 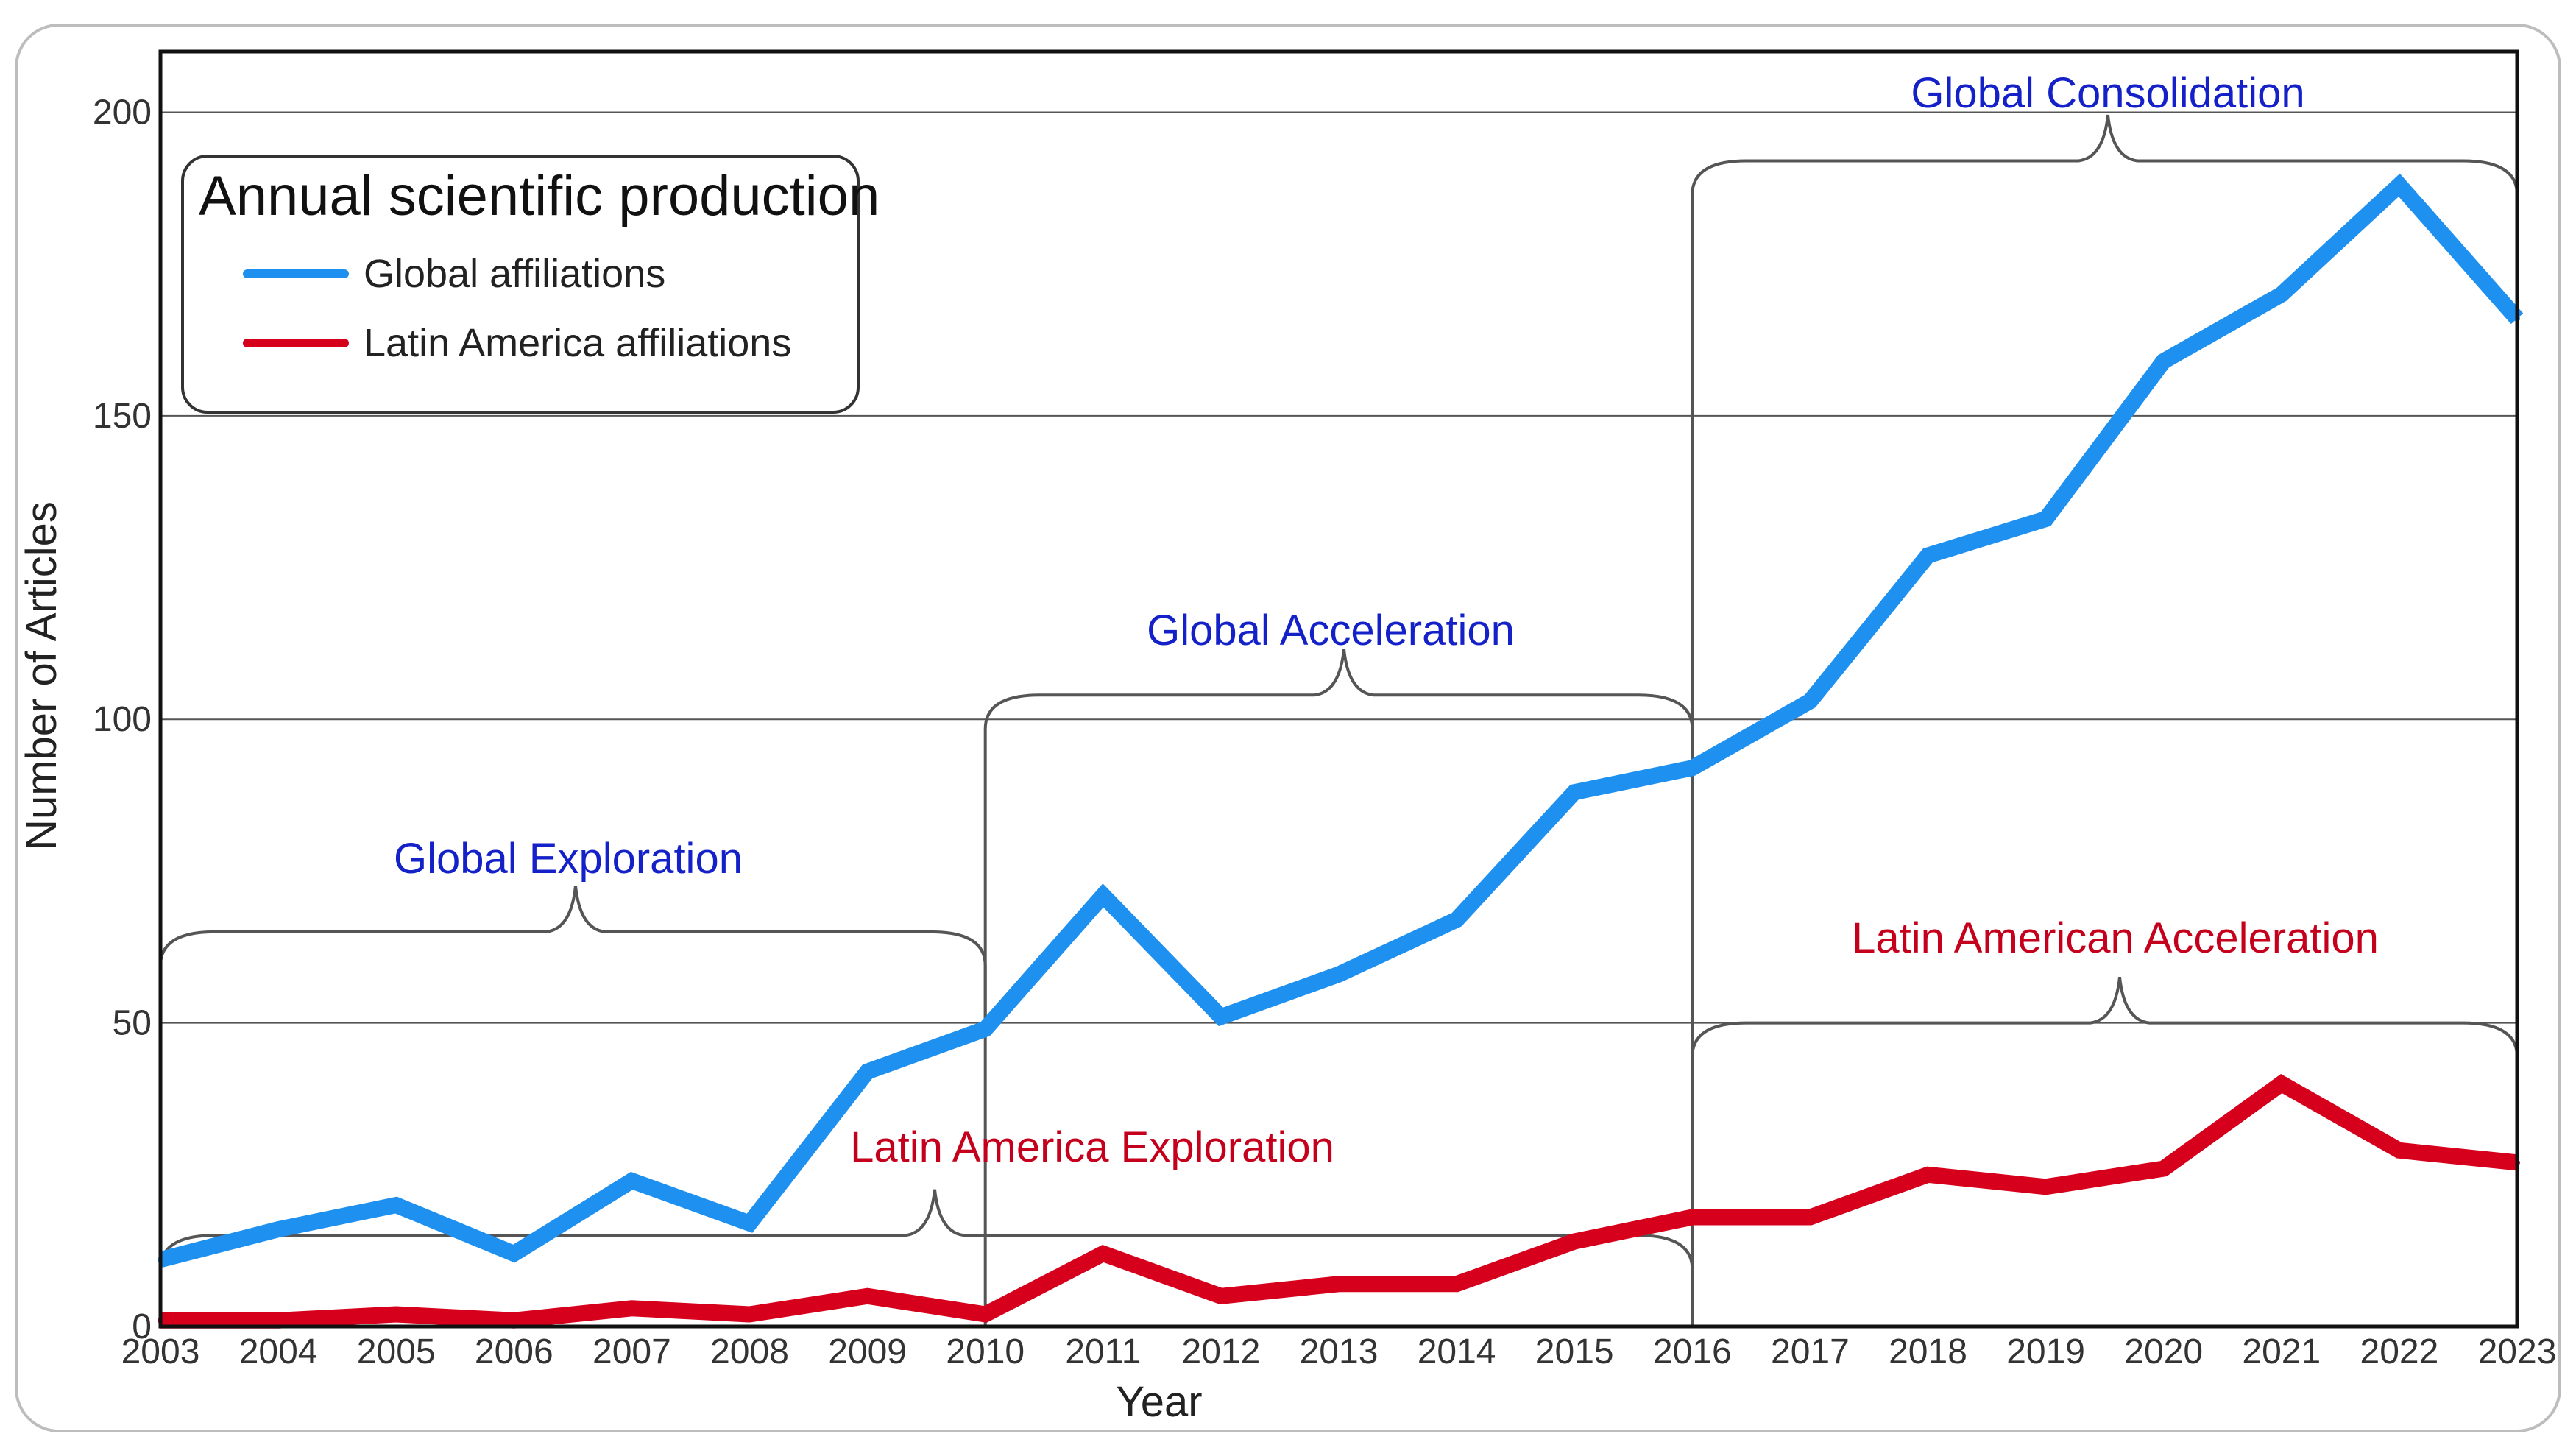 I want to click on y-tick-label: 150, so click(x=122, y=416).